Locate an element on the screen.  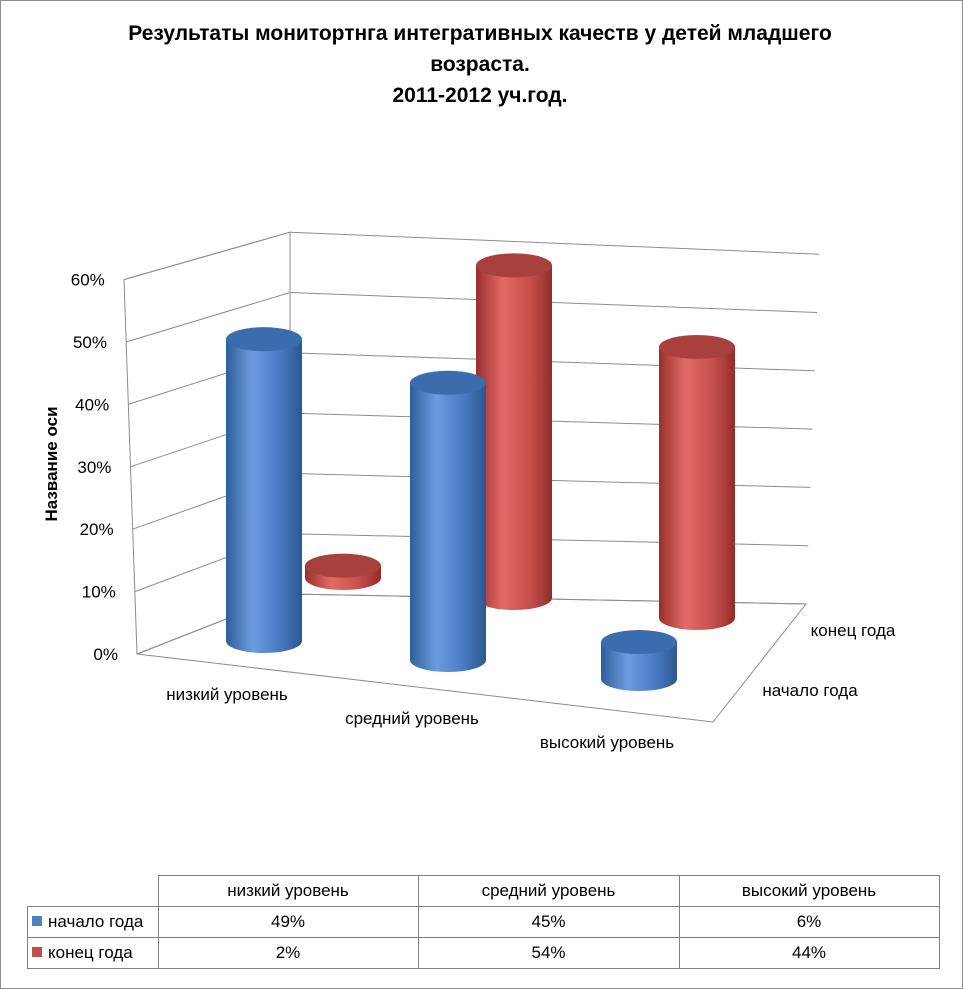
x-tick-label: высокий уровень is located at coordinates (607, 742).